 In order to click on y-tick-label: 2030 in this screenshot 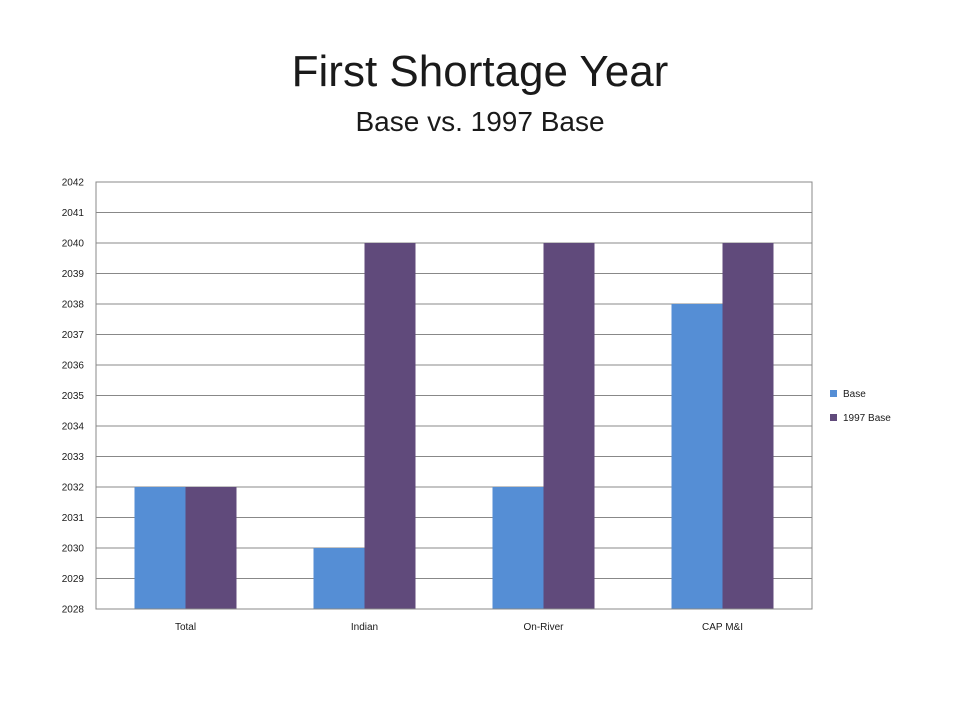, I will do `click(73, 549)`.